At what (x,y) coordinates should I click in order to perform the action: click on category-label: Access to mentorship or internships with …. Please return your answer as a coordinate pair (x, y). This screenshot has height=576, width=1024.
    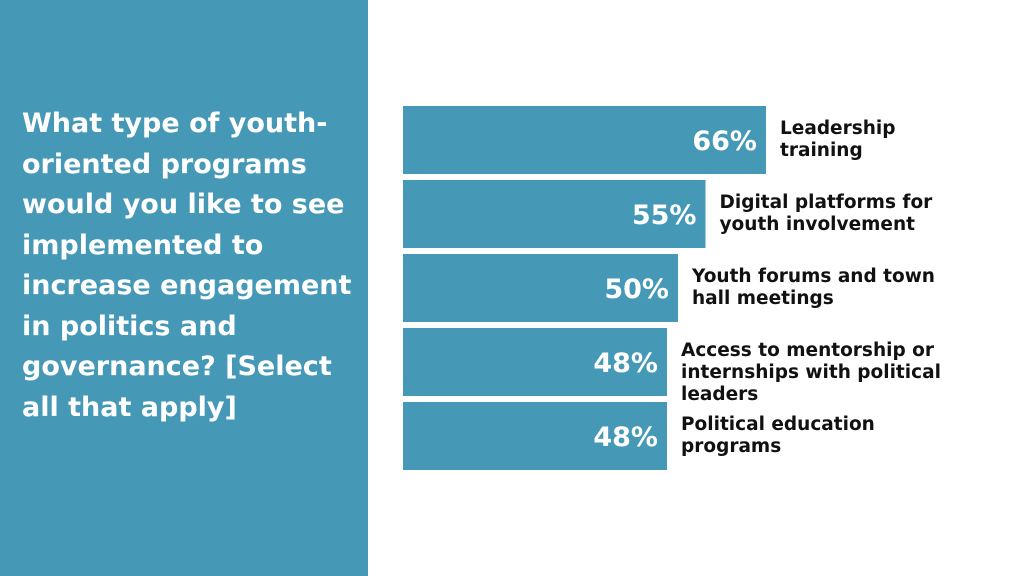
    Looking at the image, I should click on (852, 373).